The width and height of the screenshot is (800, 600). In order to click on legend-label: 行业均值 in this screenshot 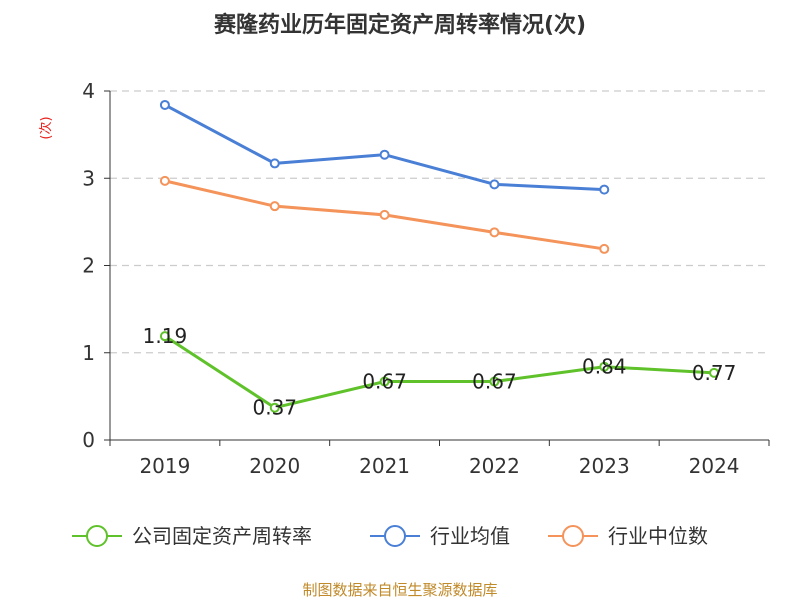, I will do `click(470, 536)`.